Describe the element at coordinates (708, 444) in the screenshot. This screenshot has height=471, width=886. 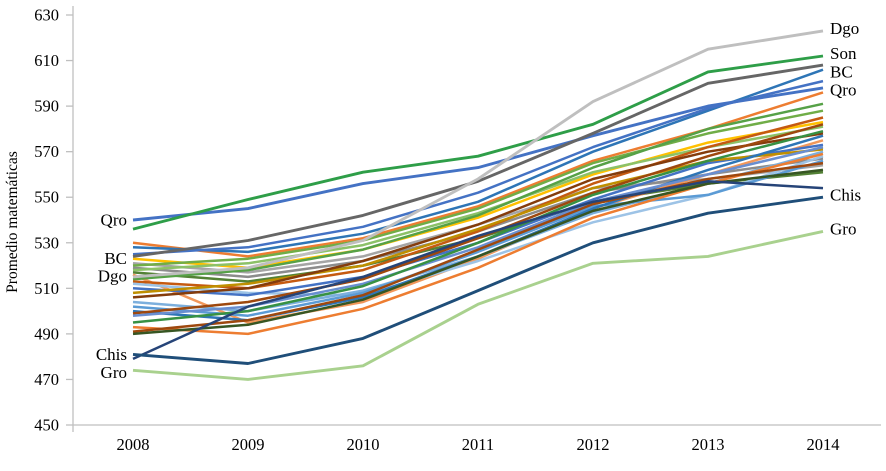
I see `x-axis-tick-label: 2013` at that location.